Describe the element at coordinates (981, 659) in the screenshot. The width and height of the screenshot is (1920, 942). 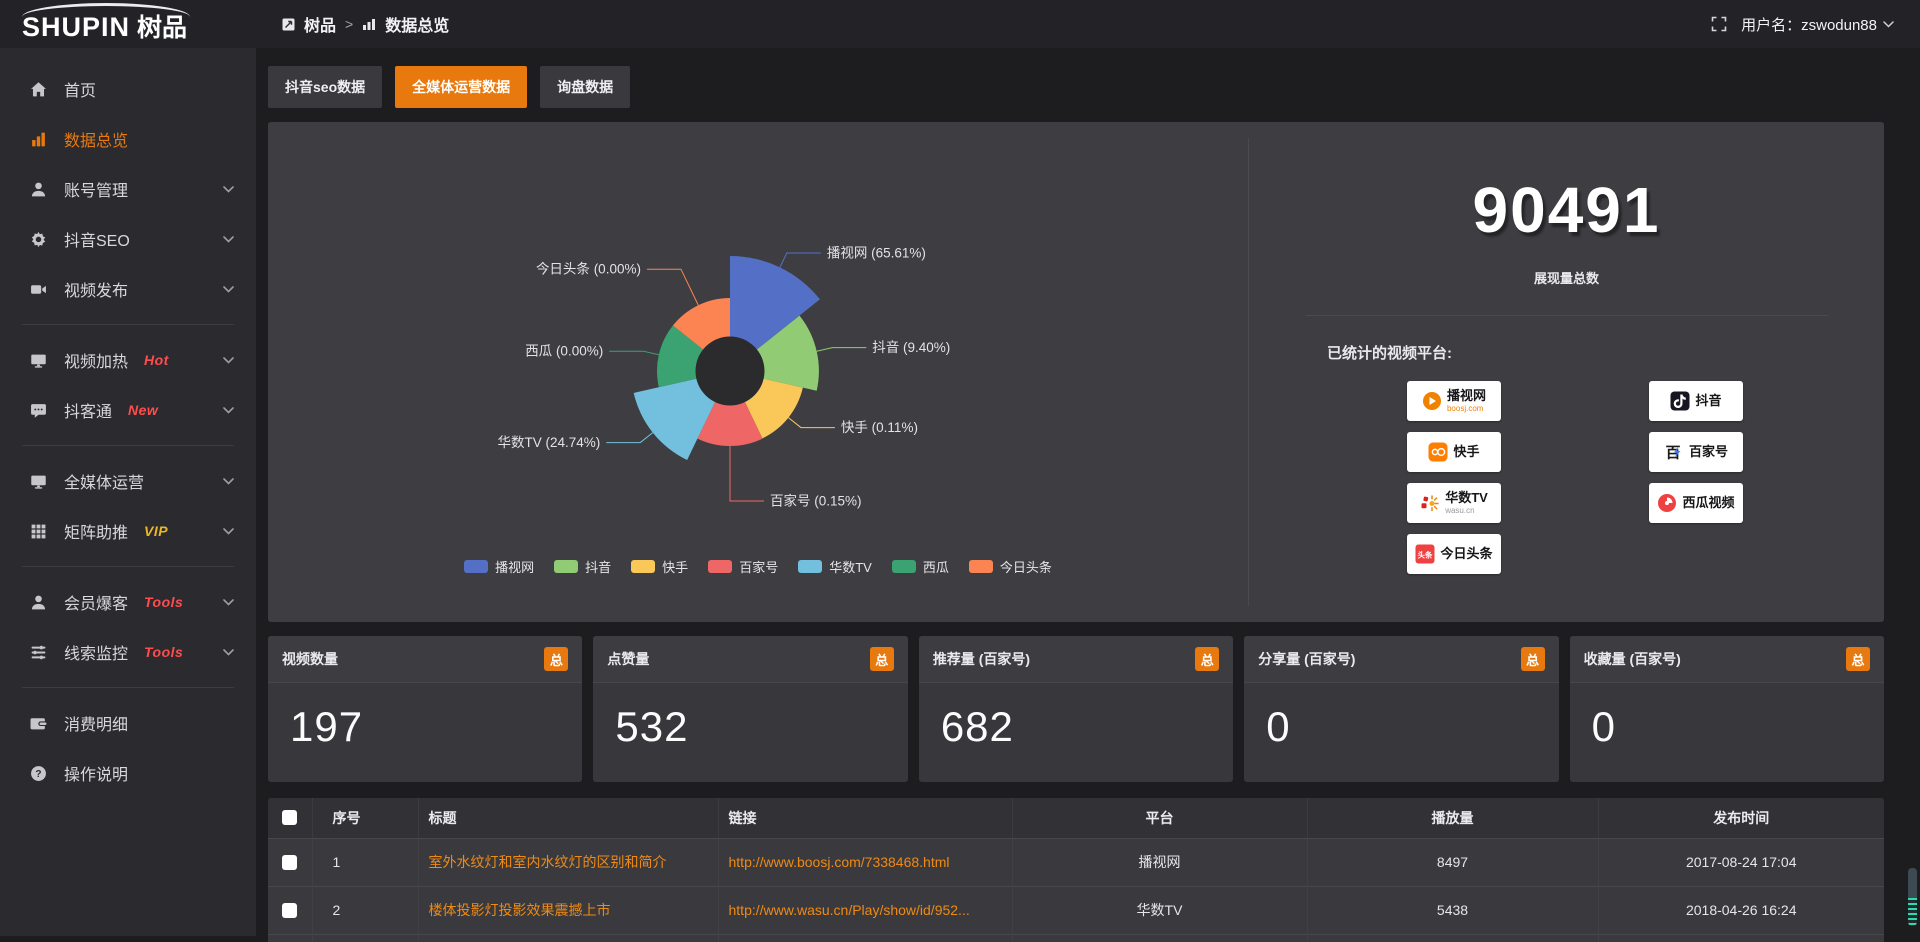
I see `stat-card-label: 推荐量 (百家号)` at that location.